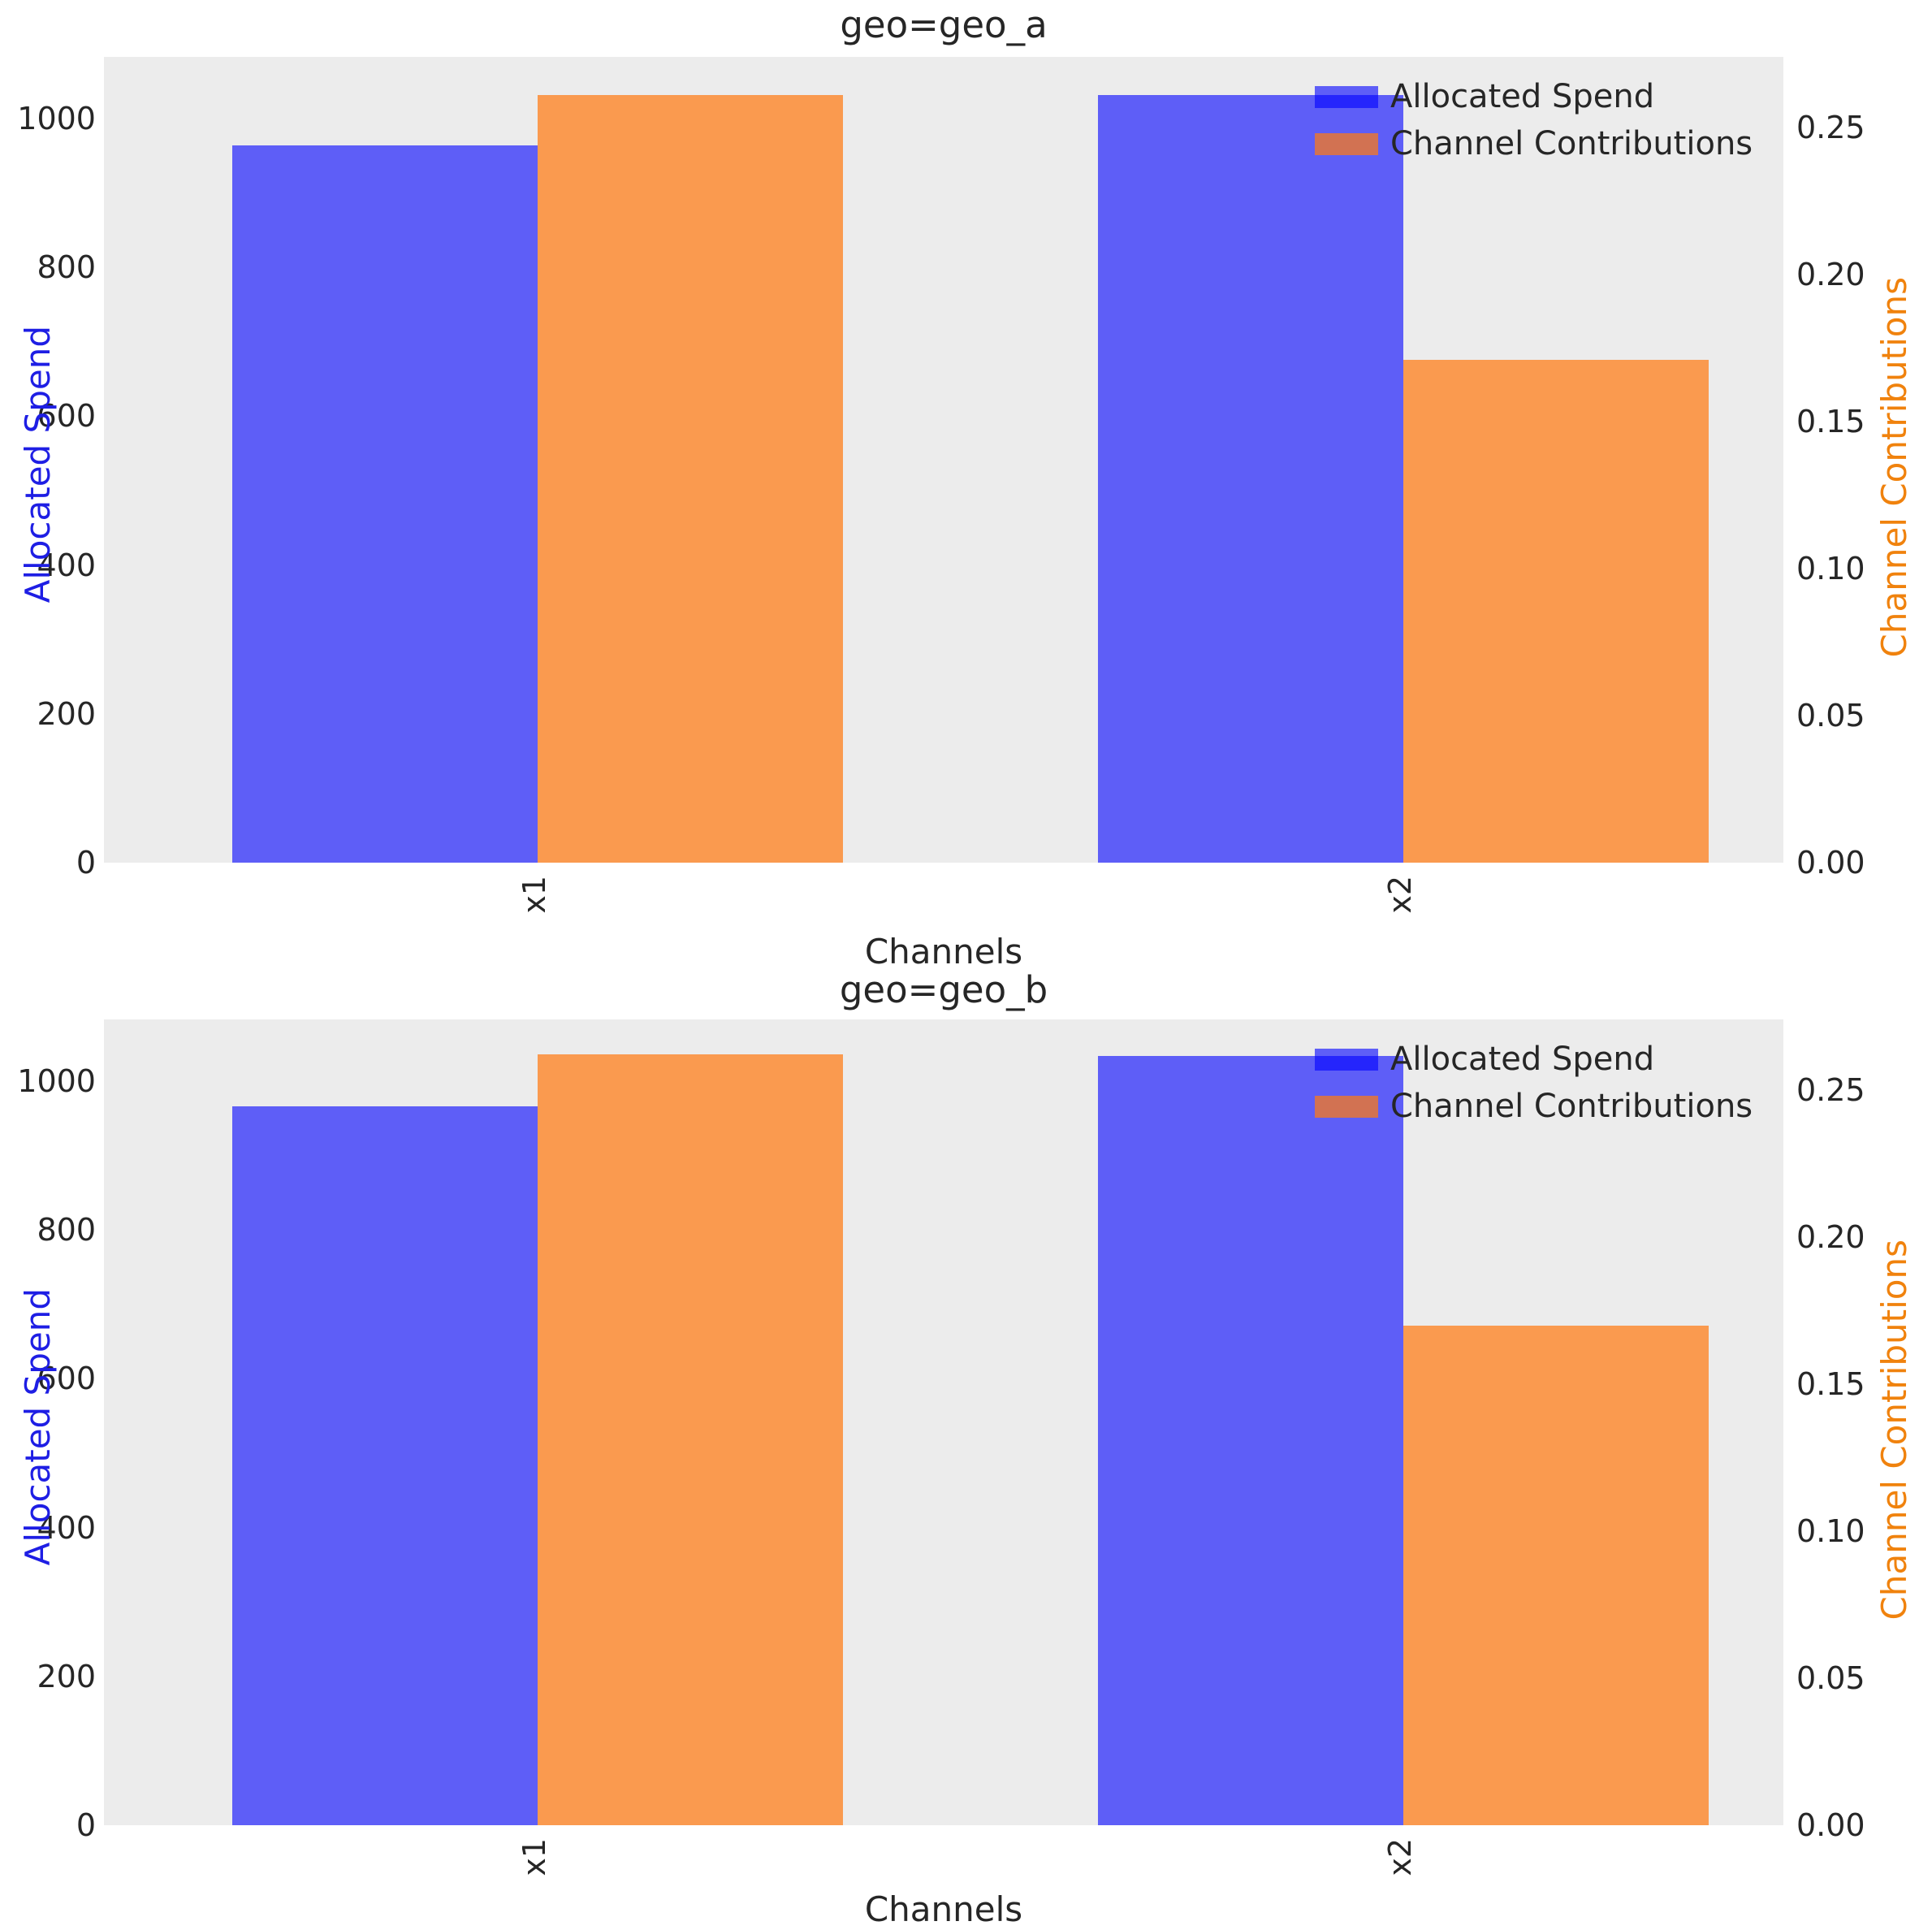  I want to click on chart-title: geo=geo_b, so click(944, 989).